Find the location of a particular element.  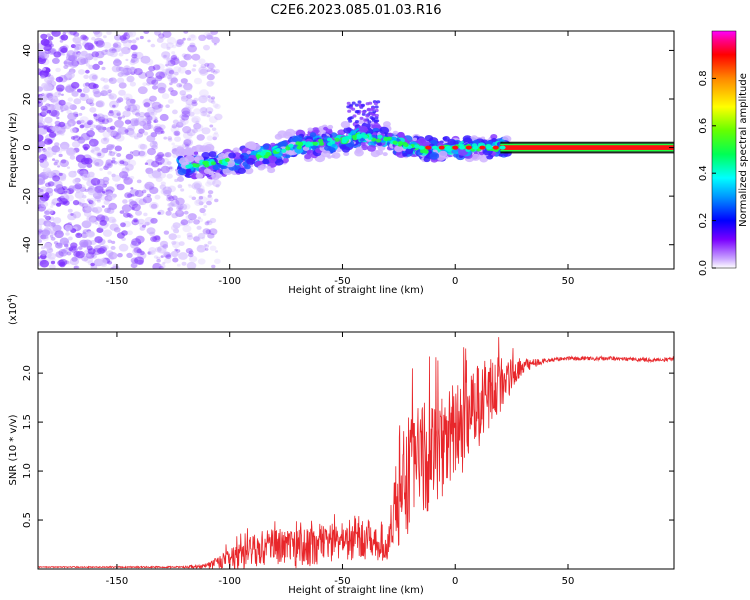

spectrogram-spur-blob is located at coordinates (353, 103).